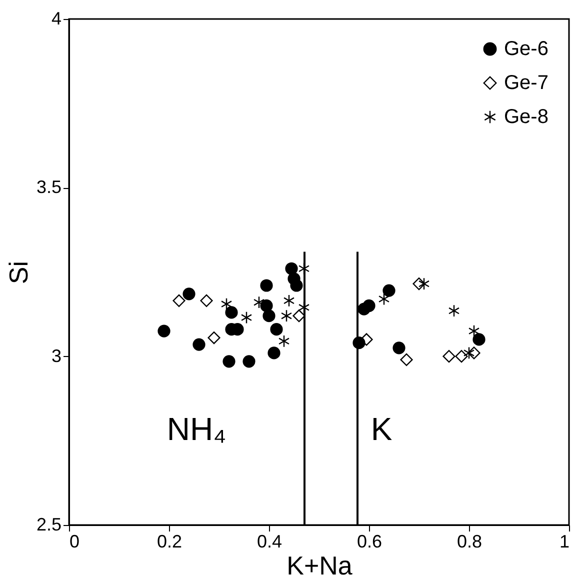  What do you see at coordinates (564, 542) in the screenshot?
I see `x-tick-label: 1` at bounding box center [564, 542].